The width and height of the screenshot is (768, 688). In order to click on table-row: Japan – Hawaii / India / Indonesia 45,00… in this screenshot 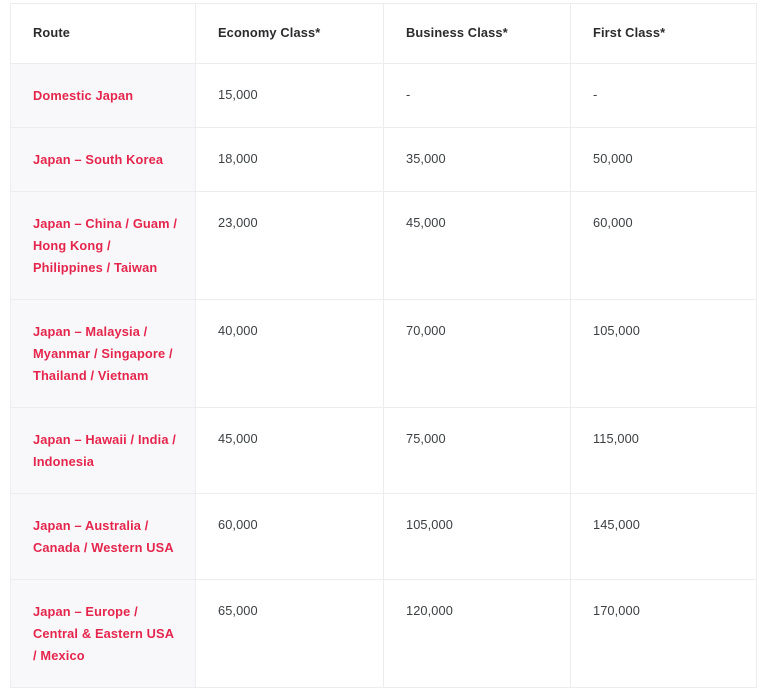, I will do `click(383, 450)`.